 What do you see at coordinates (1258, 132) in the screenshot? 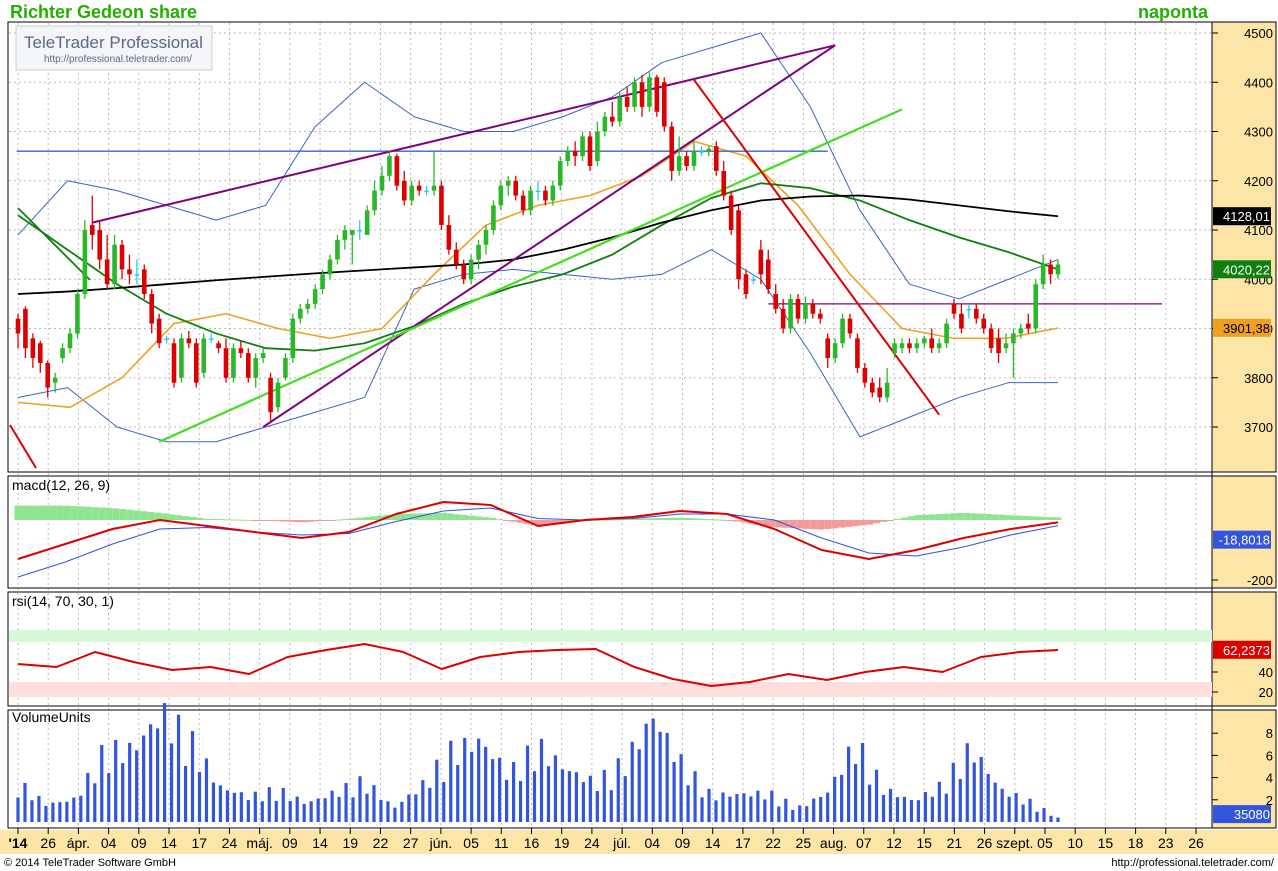
I see `price-tick-label: 4300` at bounding box center [1258, 132].